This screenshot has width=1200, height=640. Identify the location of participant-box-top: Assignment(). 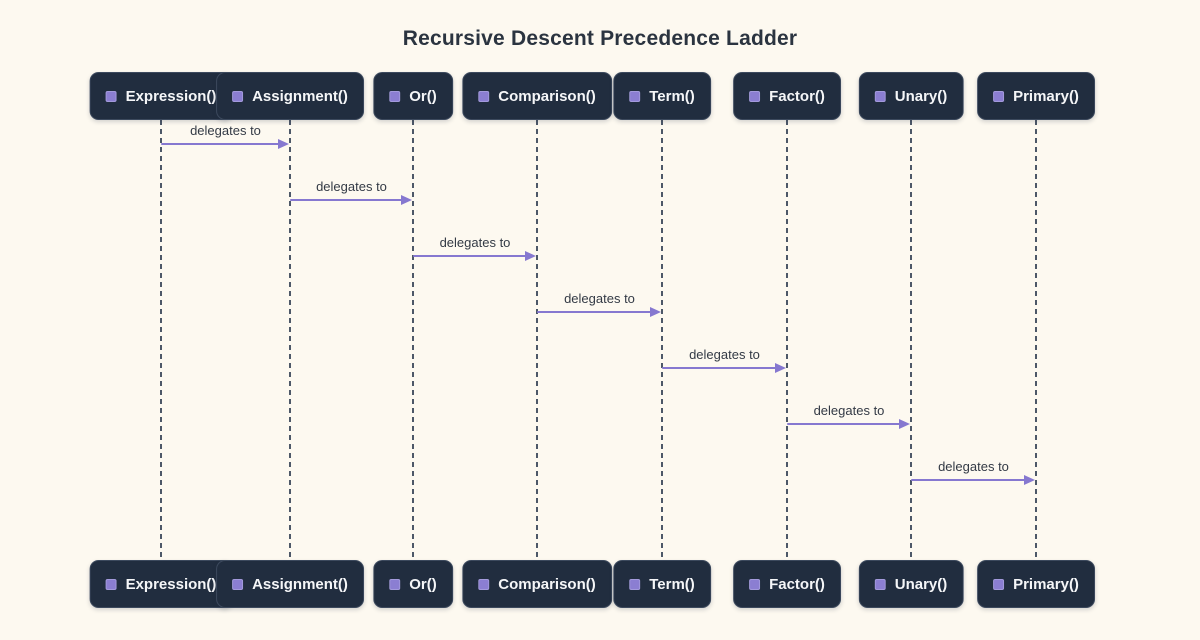
(290, 96).